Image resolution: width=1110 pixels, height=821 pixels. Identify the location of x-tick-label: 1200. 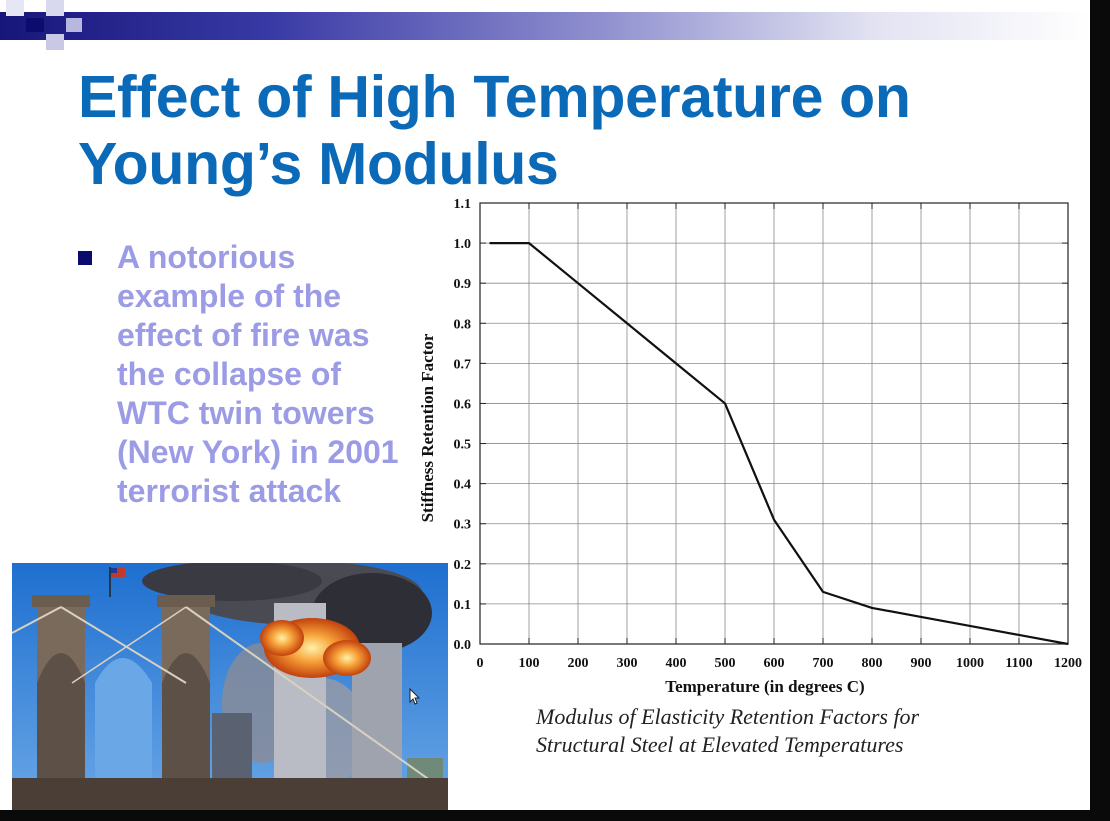
(1068, 663).